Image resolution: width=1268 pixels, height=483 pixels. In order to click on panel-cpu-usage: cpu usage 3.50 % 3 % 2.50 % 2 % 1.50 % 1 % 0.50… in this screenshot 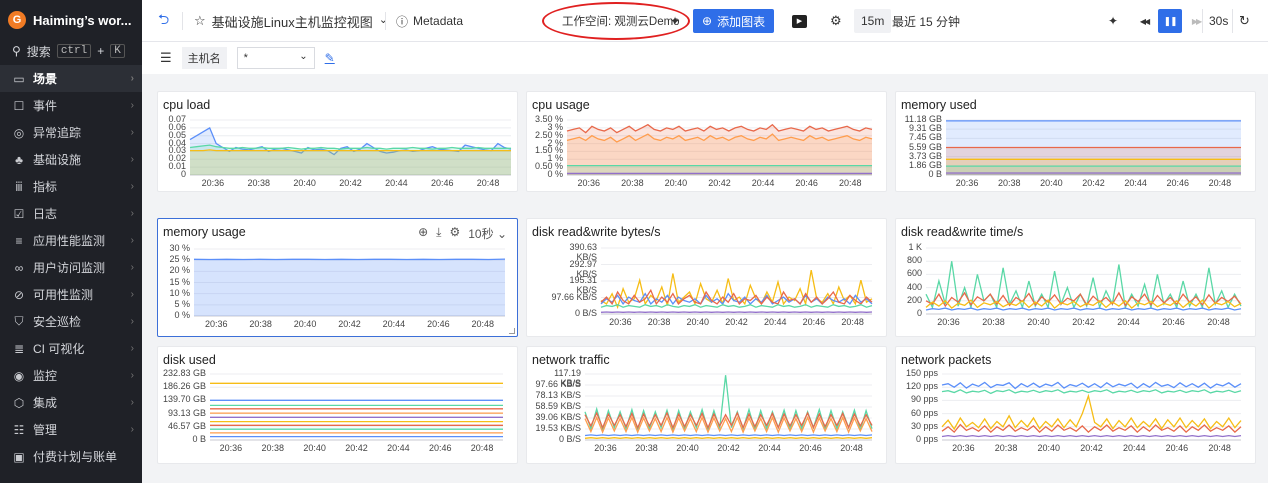, I will do `click(706, 141)`.